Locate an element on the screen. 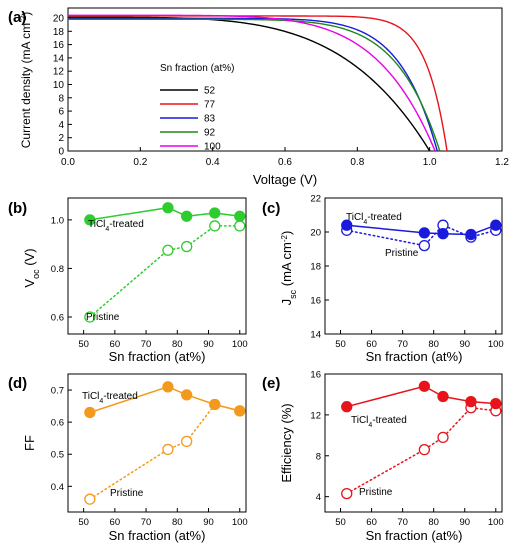 Image resolution: width=510 pixels, height=550 pixels. y-axis-title-a: Current density (mA cm-2) is located at coordinates (26, 80).